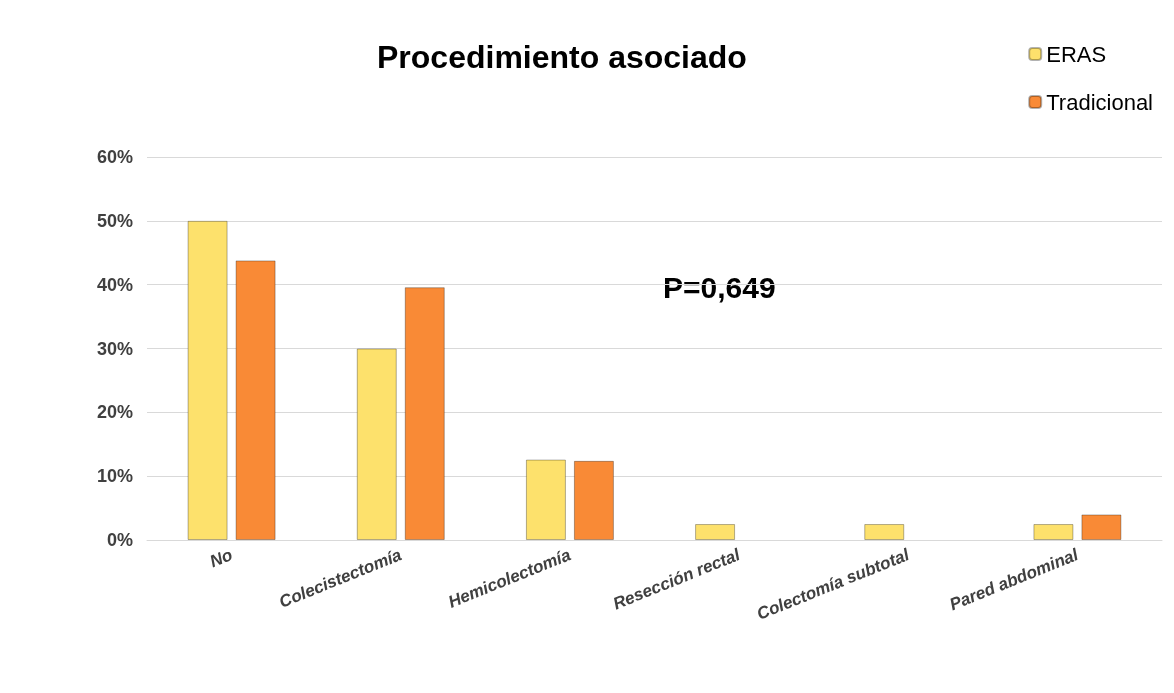 This screenshot has height=693, width=1174. What do you see at coordinates (1100, 102) in the screenshot?
I see `legend-label: Tradicional` at bounding box center [1100, 102].